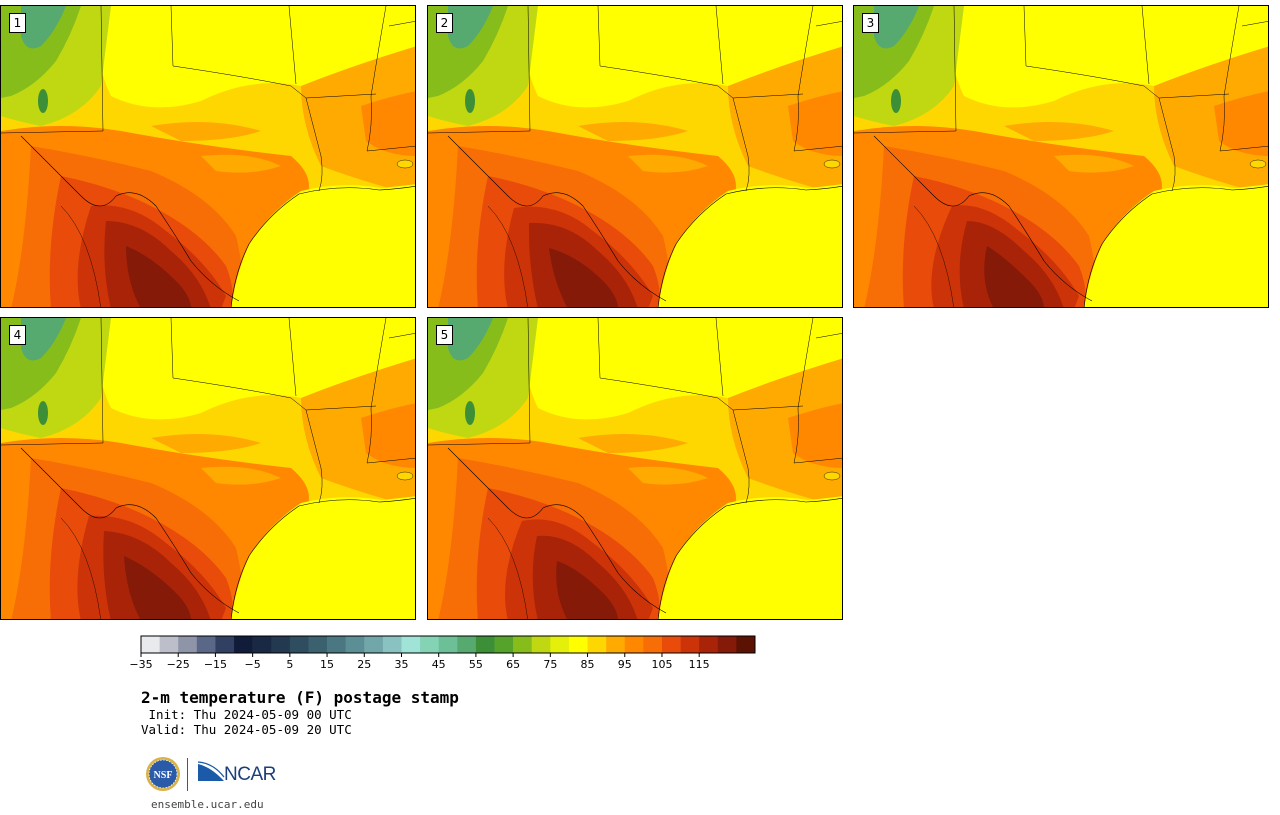  What do you see at coordinates (187, 774) in the screenshot?
I see `logo-divider` at bounding box center [187, 774].